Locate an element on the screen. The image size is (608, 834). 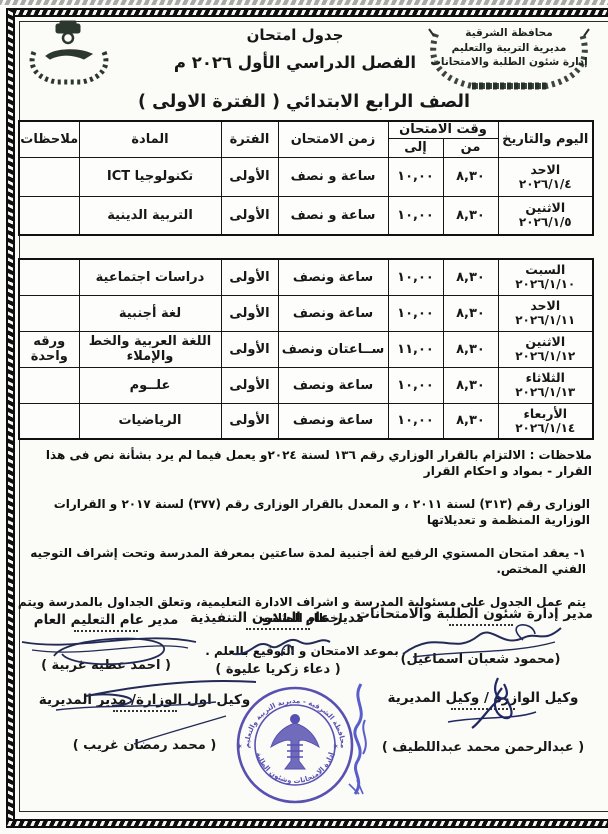
col-header-day: اليوم والتاريخ is located at coordinates (545, 139).